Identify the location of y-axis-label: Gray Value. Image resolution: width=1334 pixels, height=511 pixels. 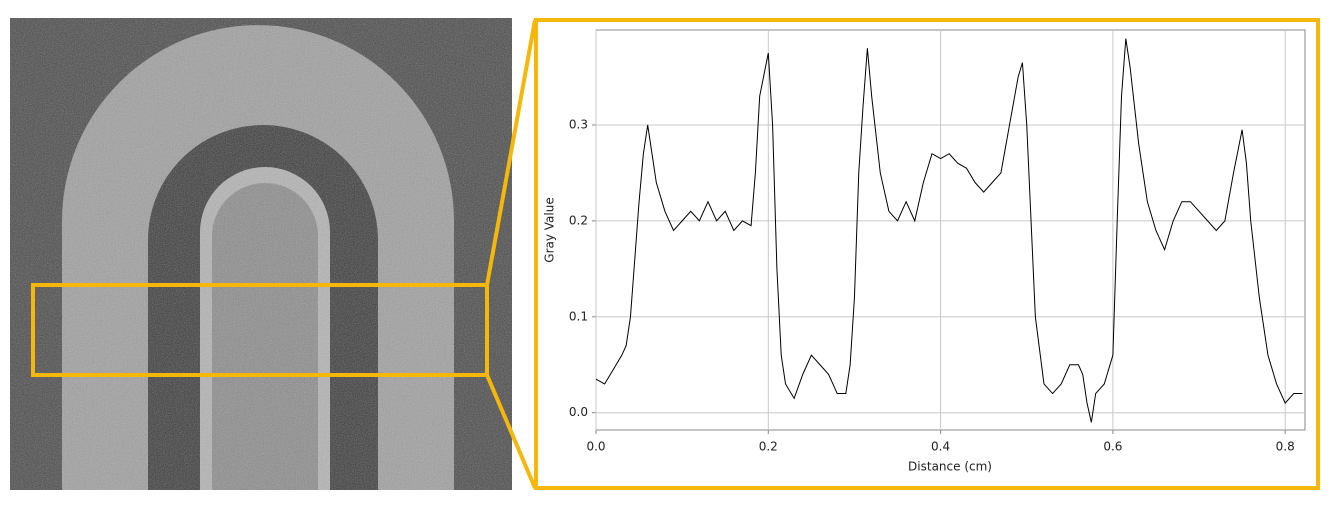
(550, 229).